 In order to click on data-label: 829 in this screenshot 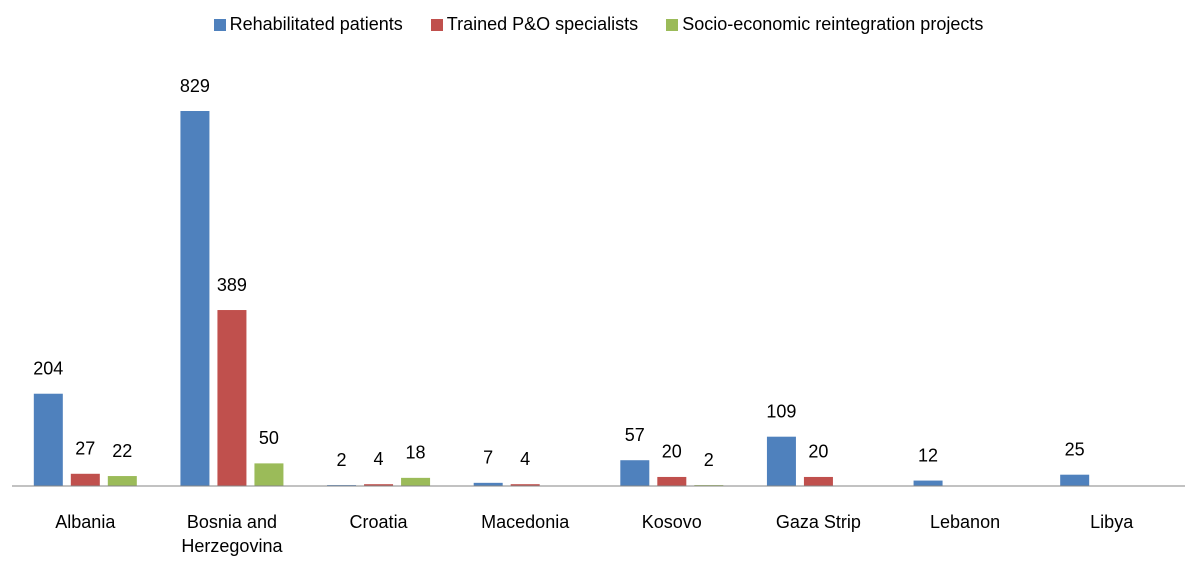, I will do `click(195, 86)`.